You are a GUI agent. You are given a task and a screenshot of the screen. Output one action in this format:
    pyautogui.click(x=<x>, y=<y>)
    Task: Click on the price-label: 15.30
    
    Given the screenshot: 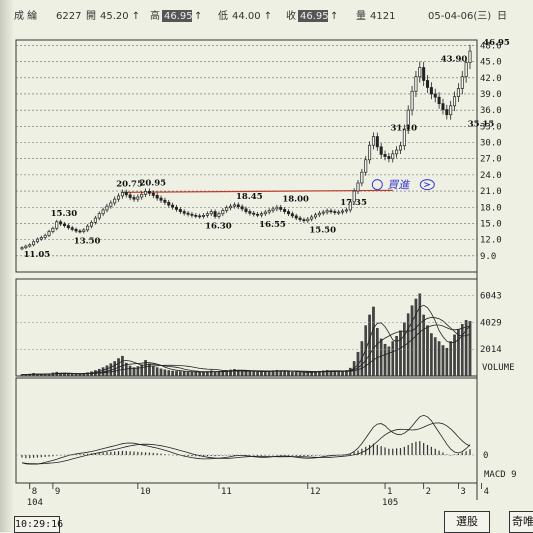 What is the action you would take?
    pyautogui.click(x=64, y=214)
    